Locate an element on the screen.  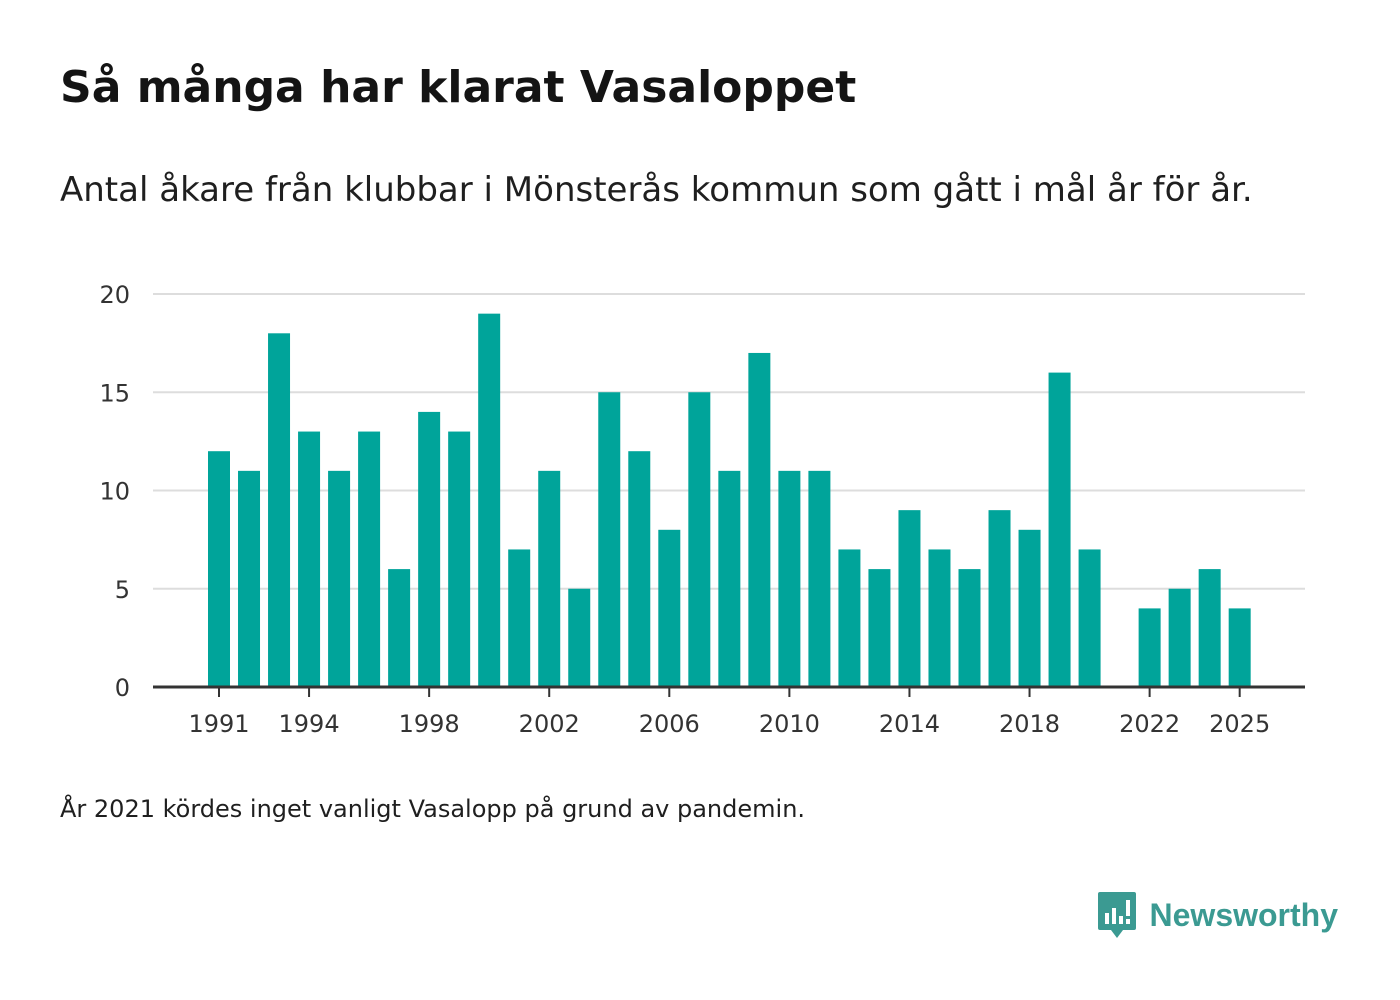
x-tick-label: 2002 is located at coordinates (549, 724).